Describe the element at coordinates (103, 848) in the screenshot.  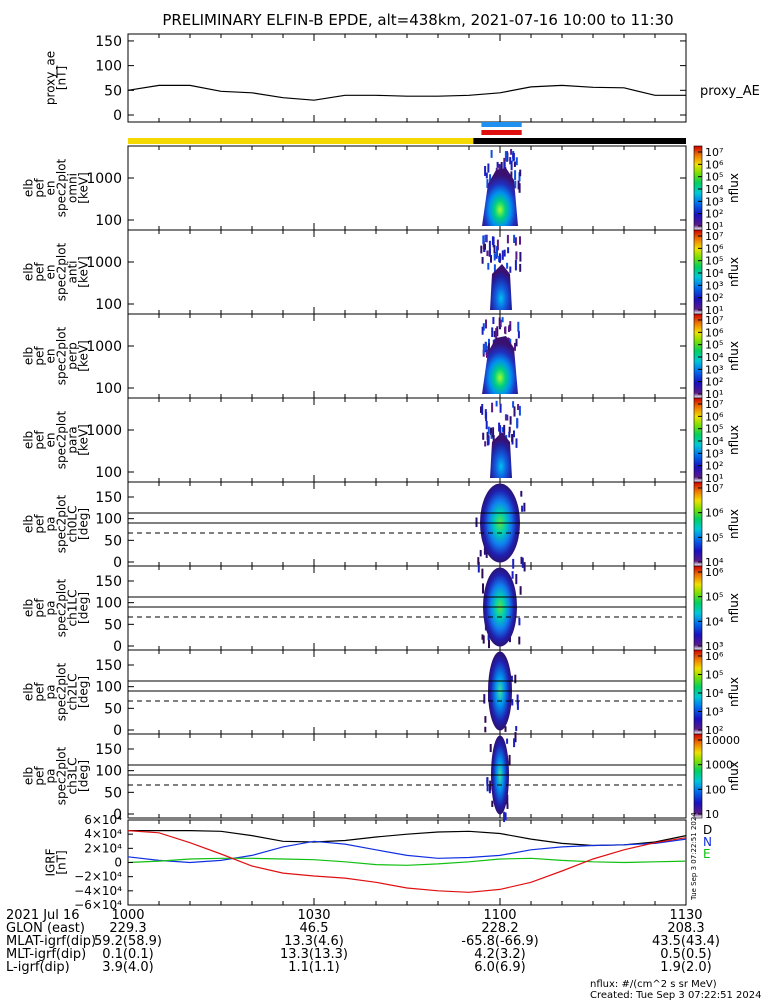
I see `igrf-ytick: 2×10⁴` at that location.